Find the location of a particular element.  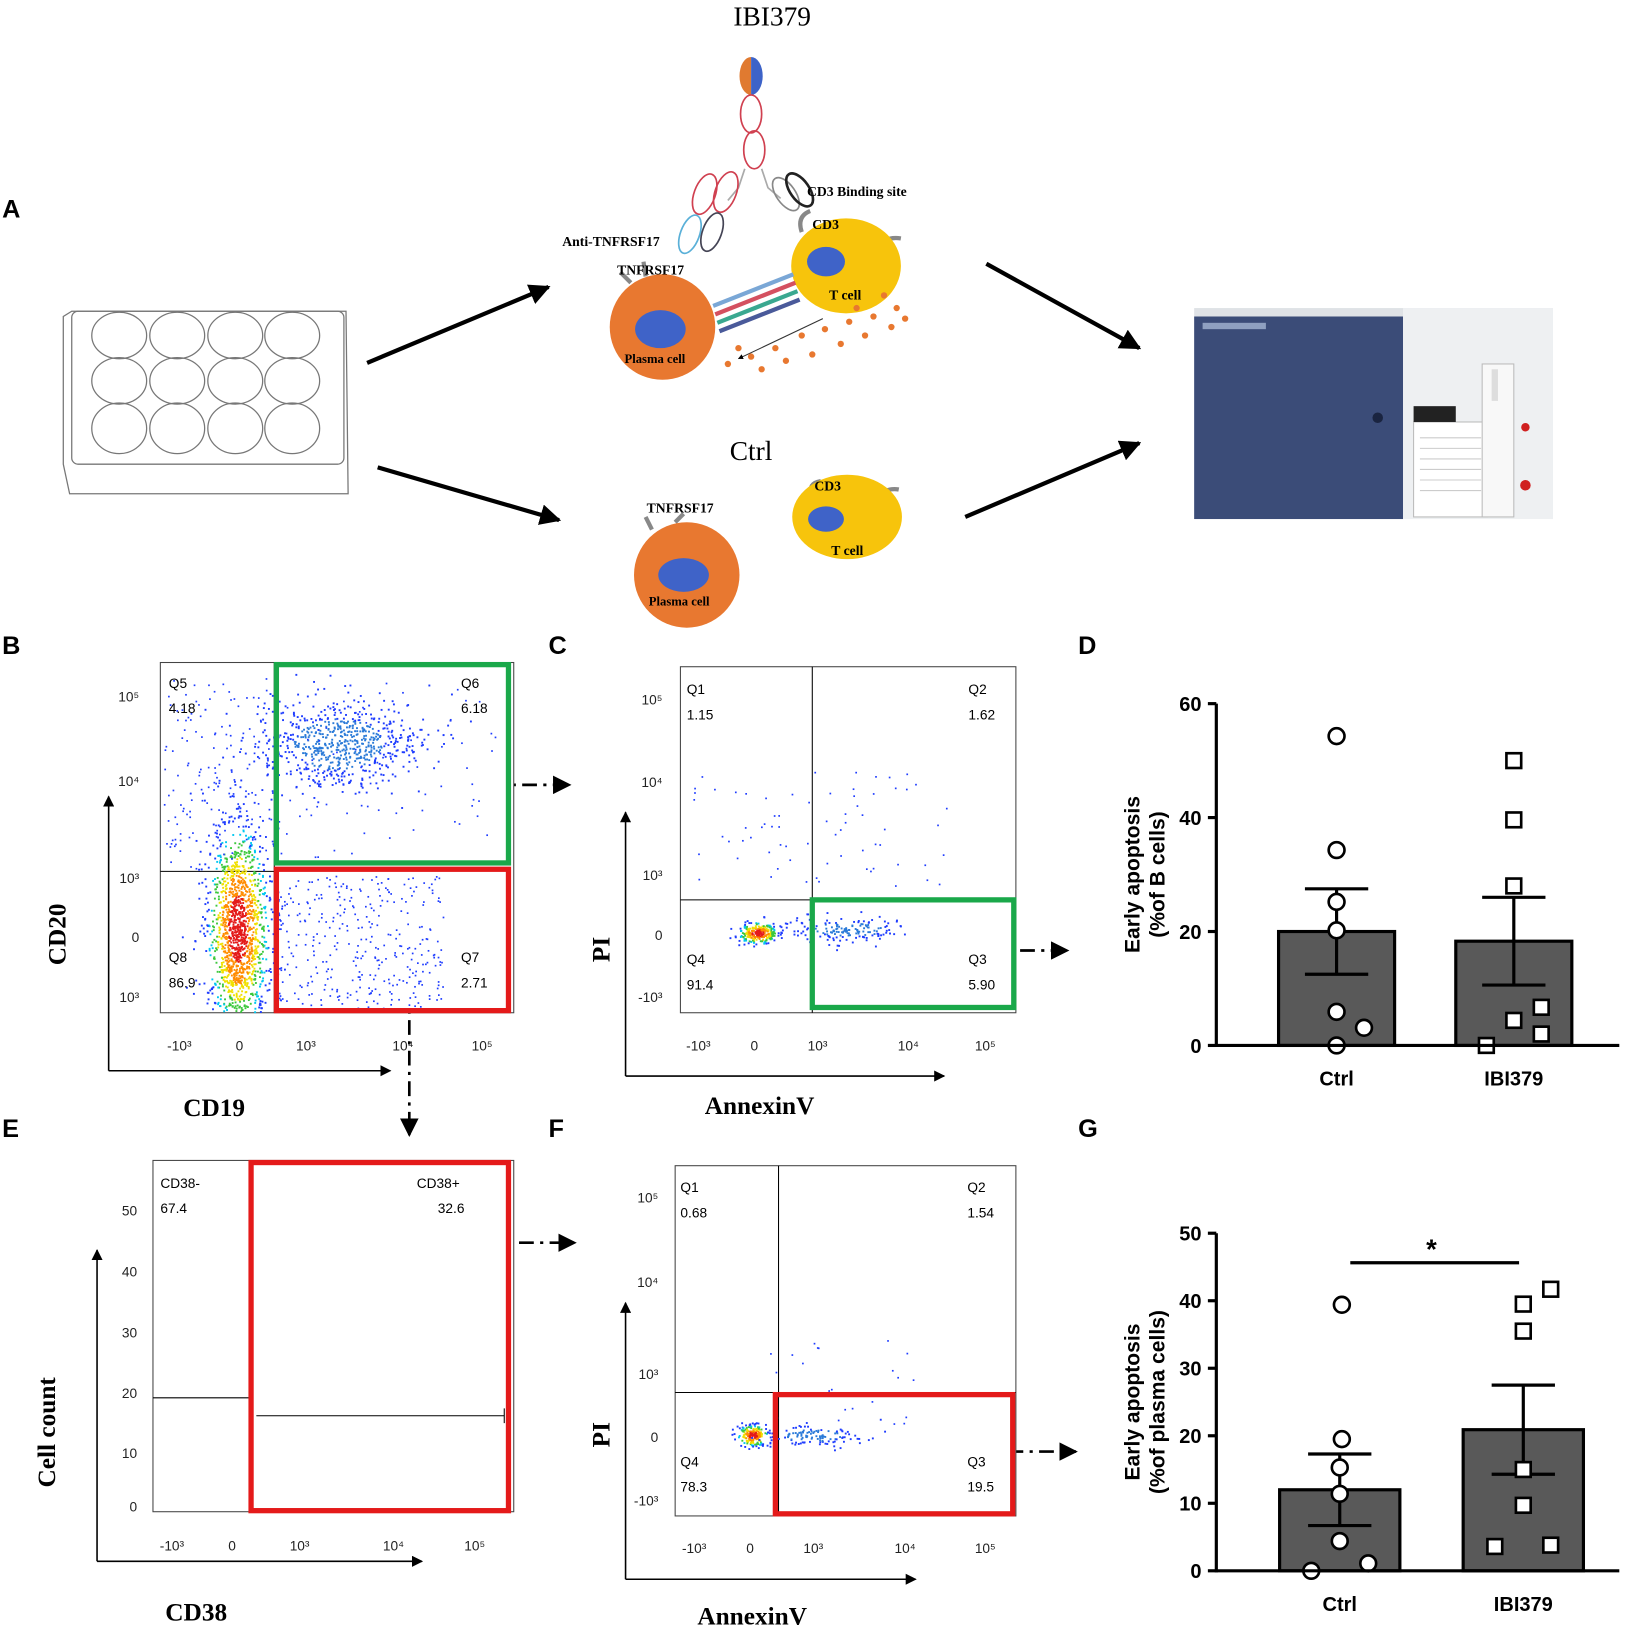

gate-name: Q4 is located at coordinates (689, 1461).